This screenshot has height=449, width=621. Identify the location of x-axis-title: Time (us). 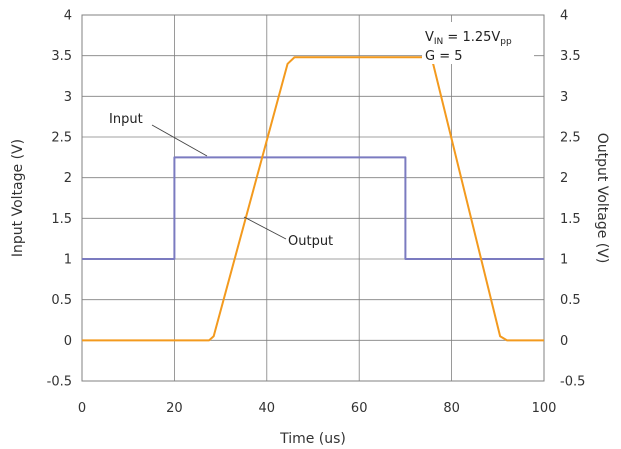
(312, 439).